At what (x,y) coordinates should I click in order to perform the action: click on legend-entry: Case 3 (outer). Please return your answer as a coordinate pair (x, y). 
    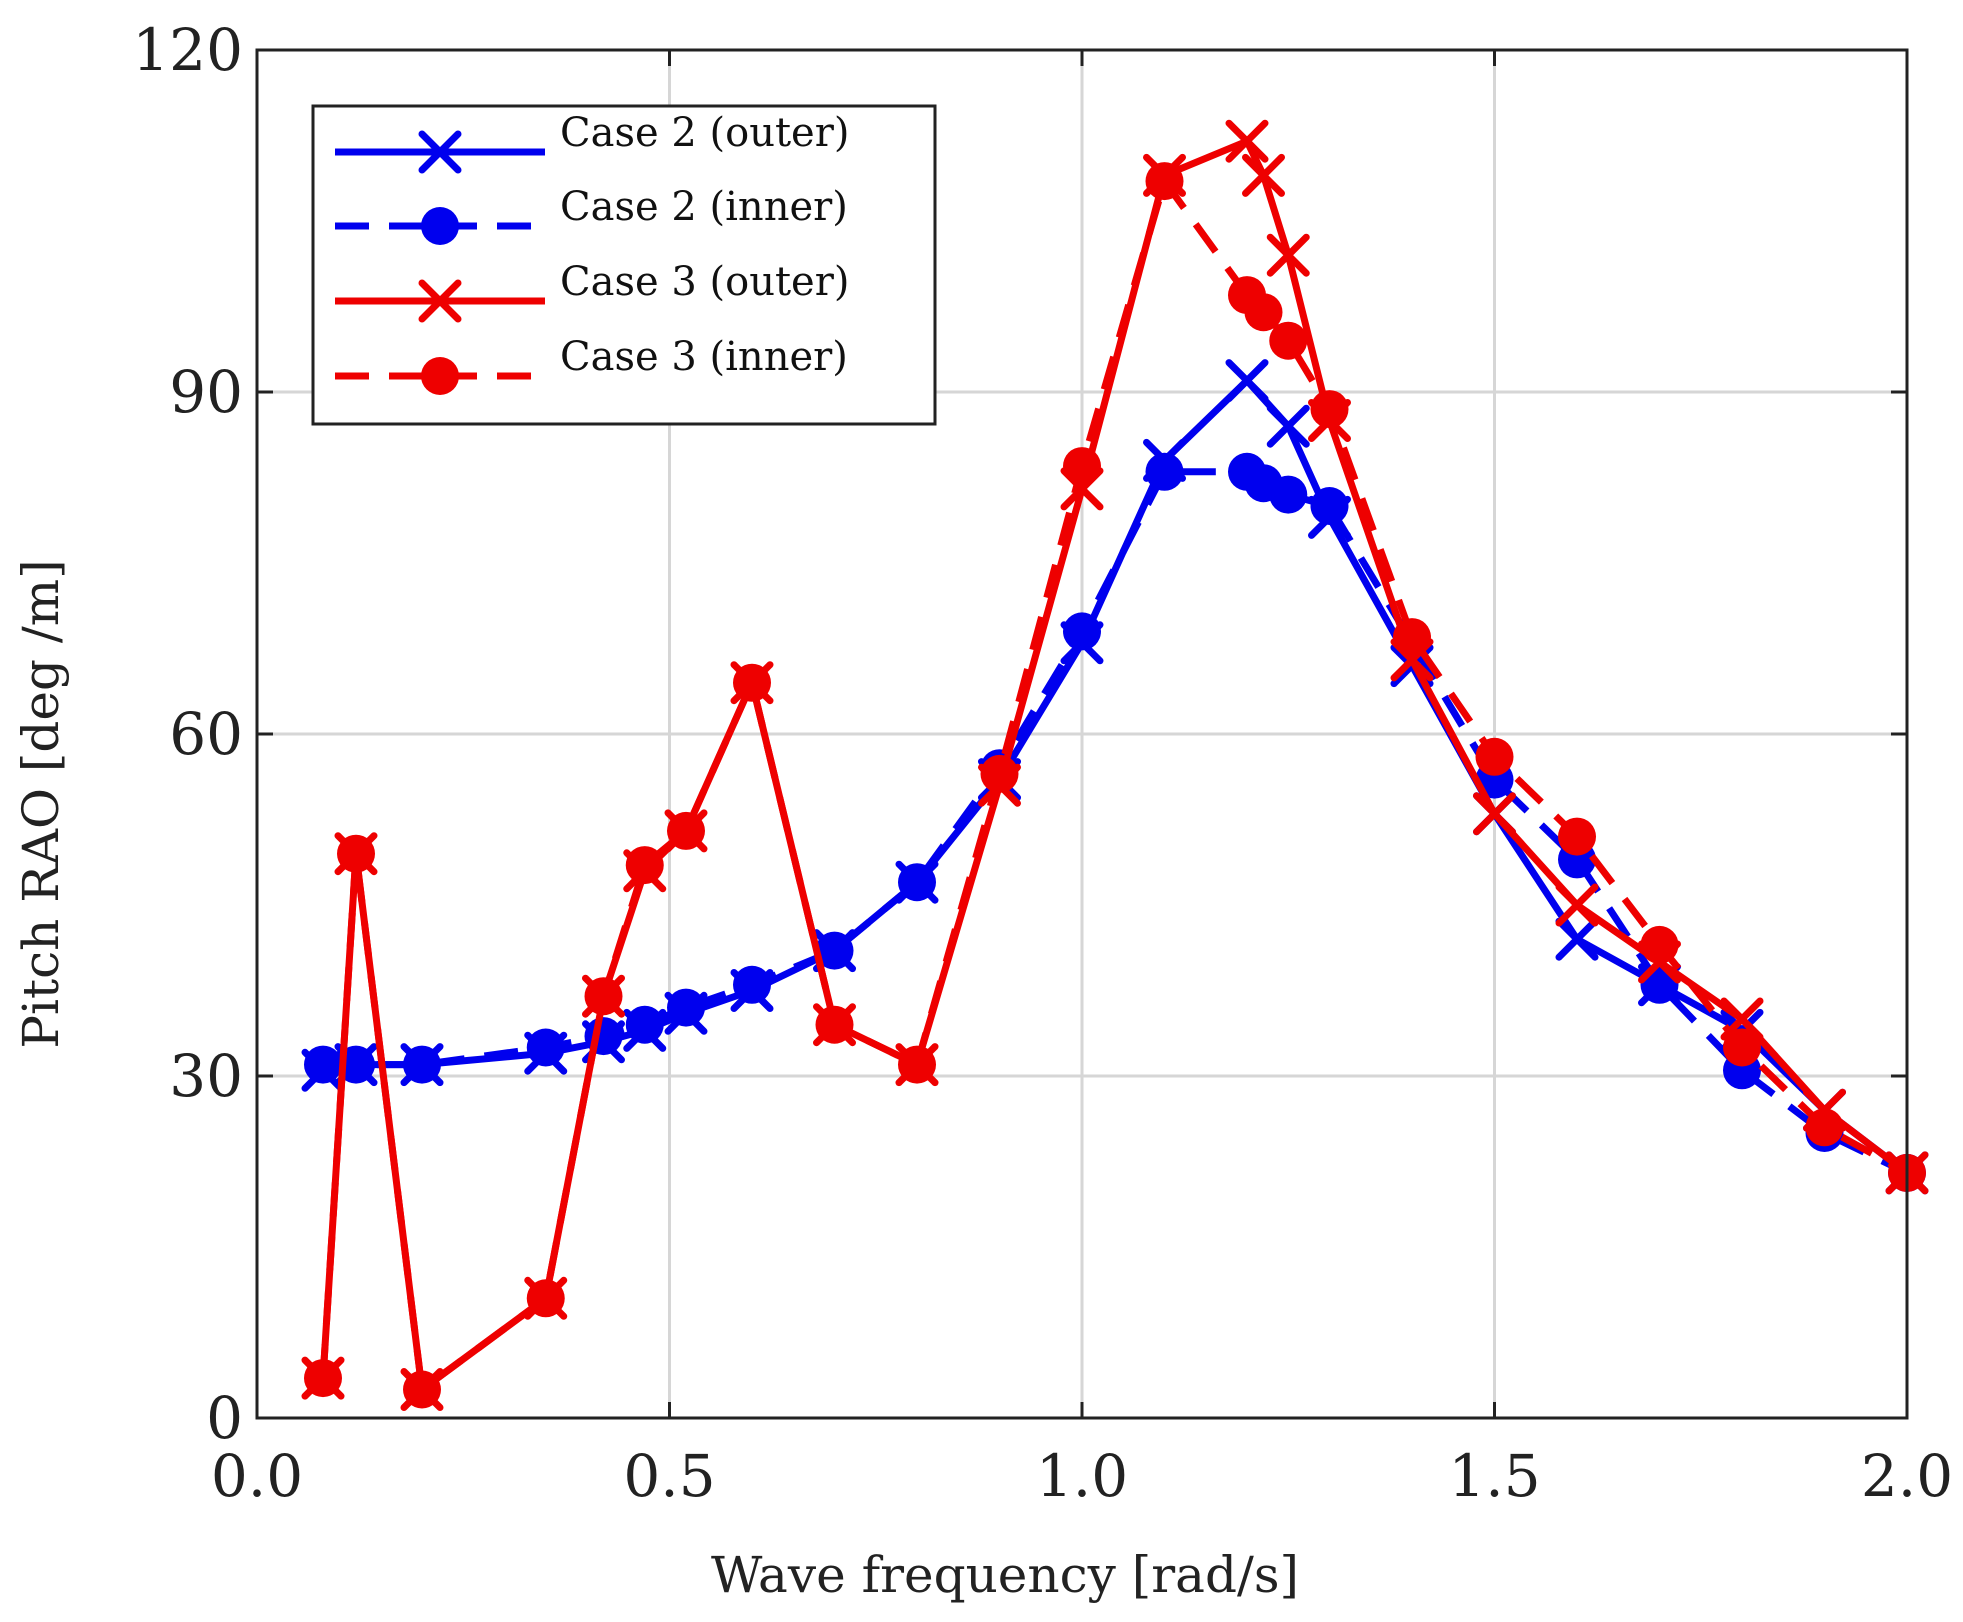
    Looking at the image, I should click on (592, 291).